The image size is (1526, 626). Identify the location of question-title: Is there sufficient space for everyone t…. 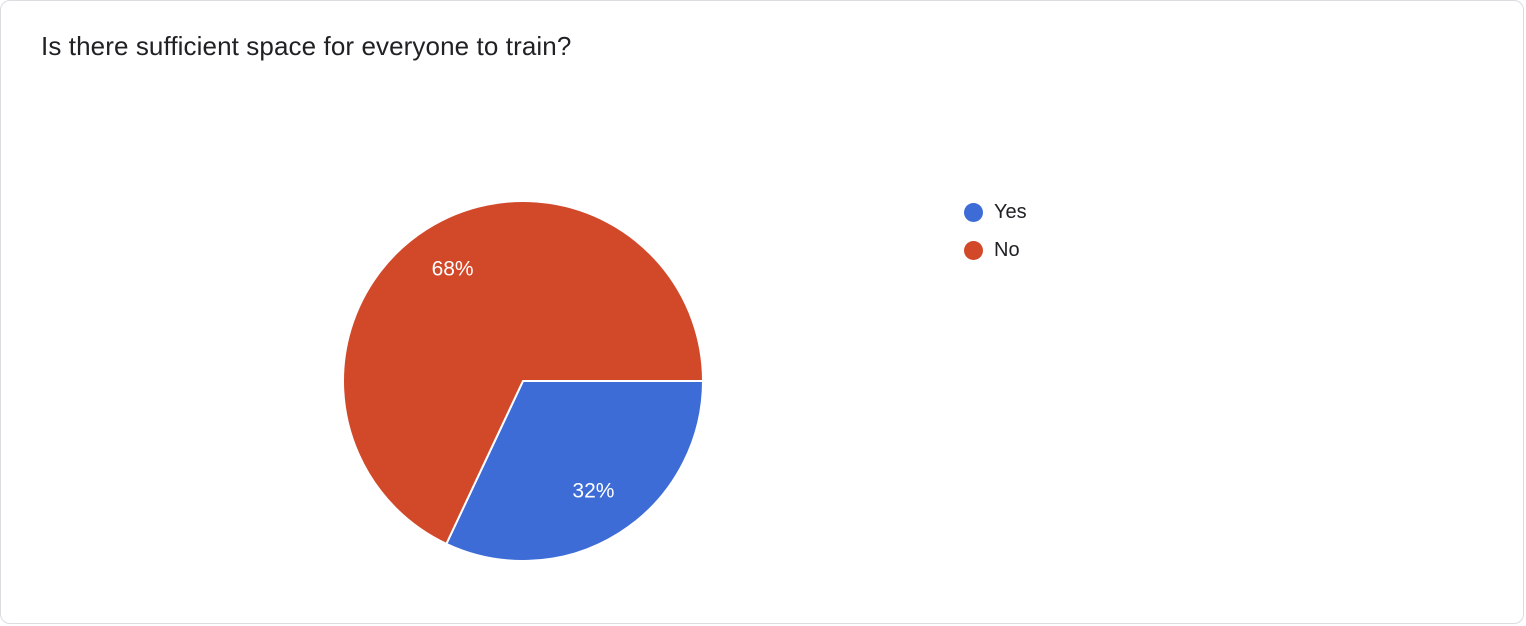
(306, 46).